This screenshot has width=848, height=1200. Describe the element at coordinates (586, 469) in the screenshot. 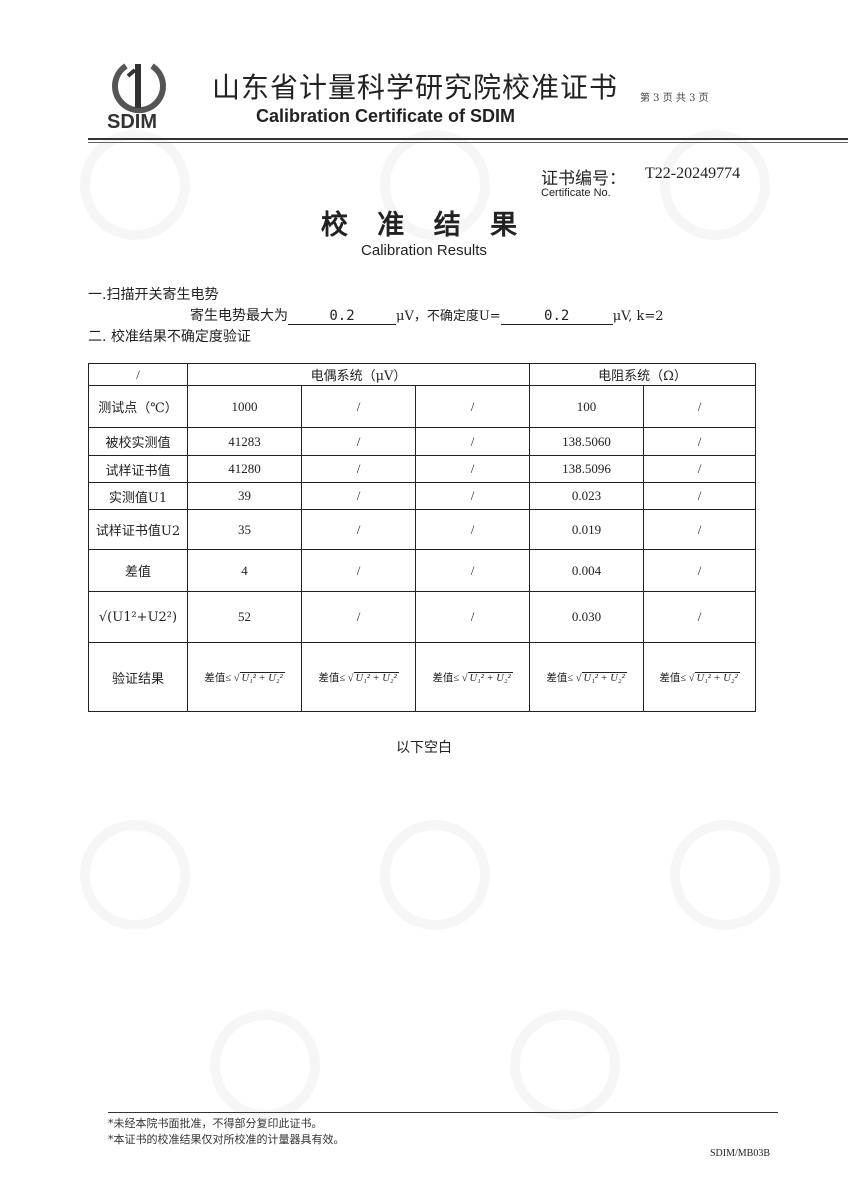

I see `table-cell: 138.5096` at that location.